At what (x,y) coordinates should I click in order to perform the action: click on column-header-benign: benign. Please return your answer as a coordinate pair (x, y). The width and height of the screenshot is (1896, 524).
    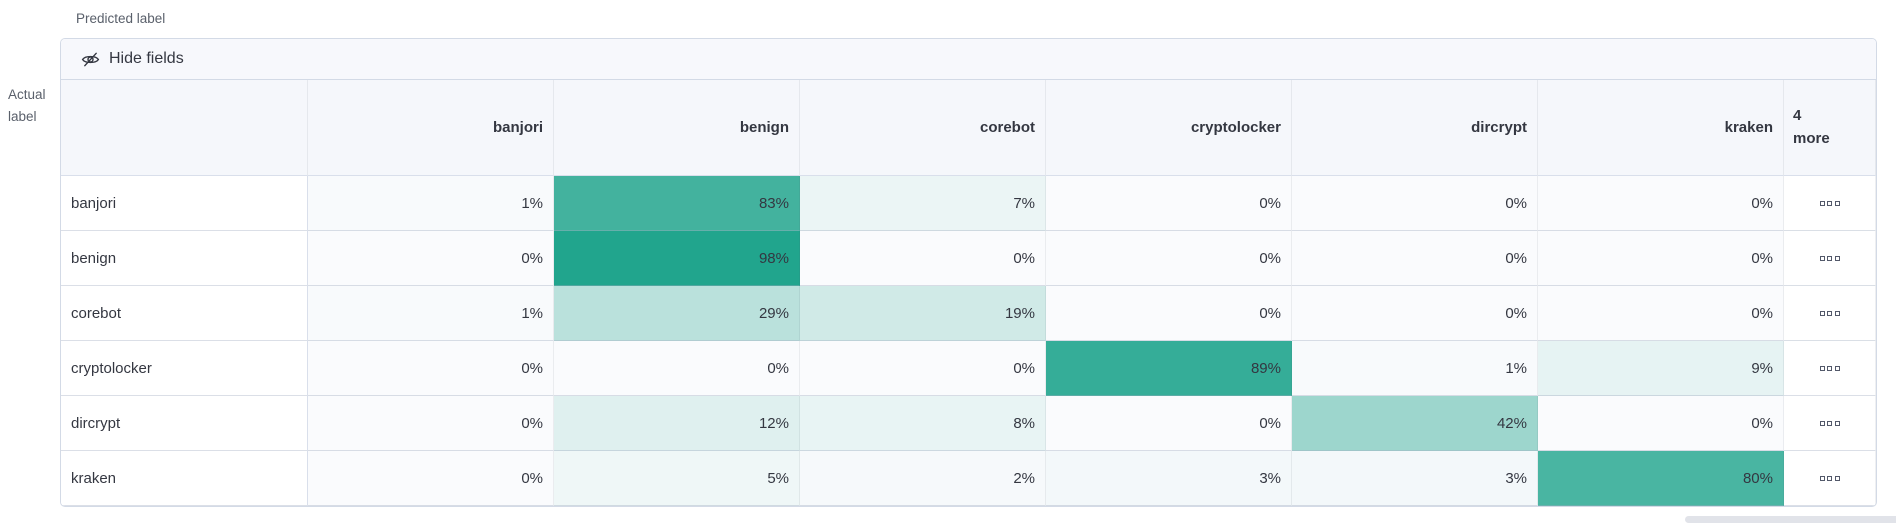
    Looking at the image, I should click on (677, 128).